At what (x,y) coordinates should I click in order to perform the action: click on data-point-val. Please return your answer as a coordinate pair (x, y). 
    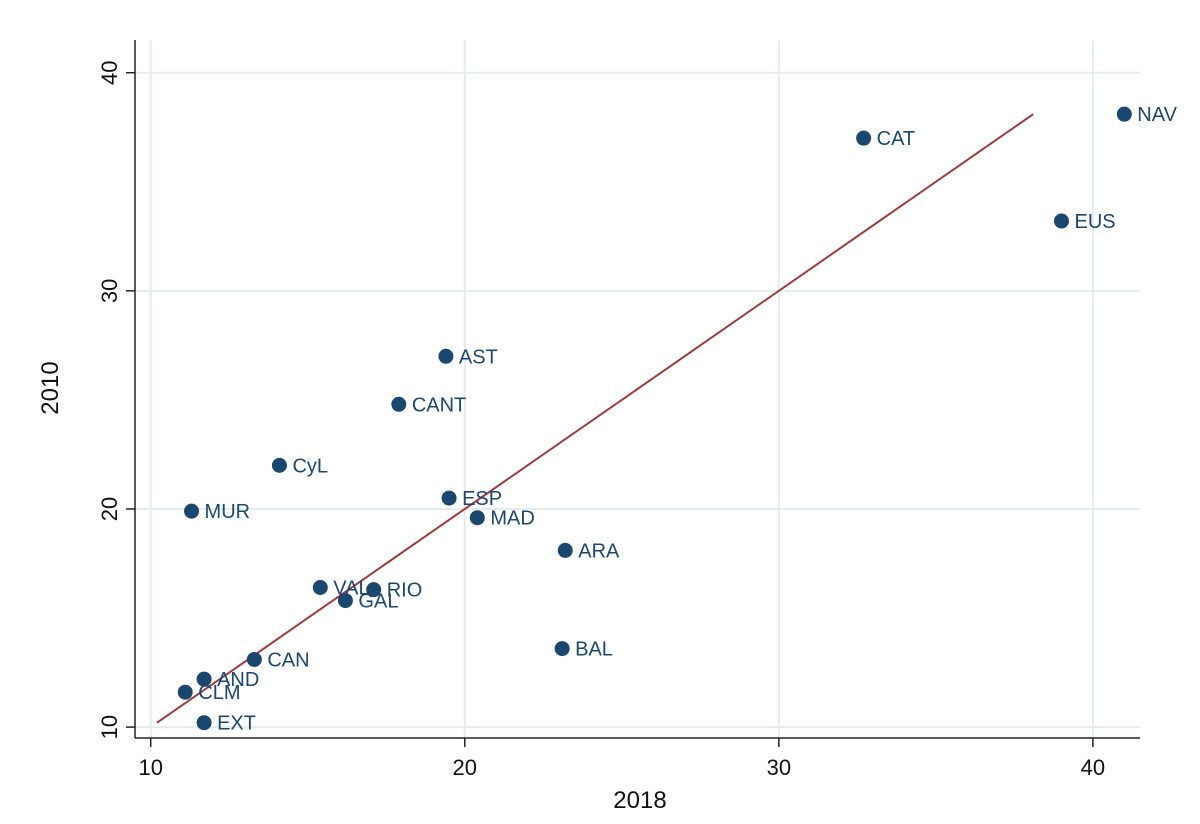
    Looking at the image, I should click on (320, 587).